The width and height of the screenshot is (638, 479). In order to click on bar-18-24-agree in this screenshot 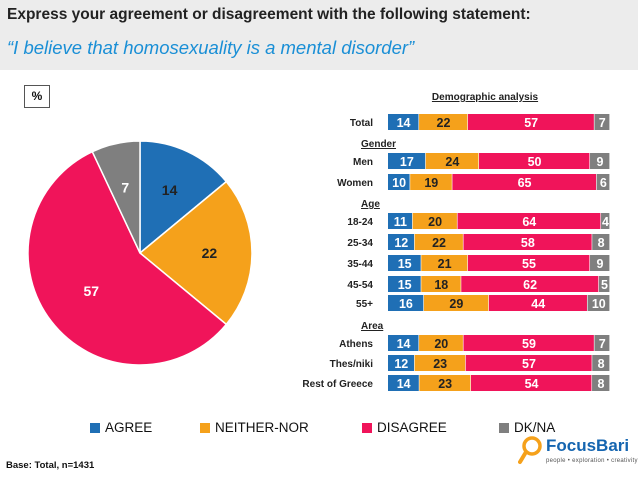, I will do `click(400, 221)`.